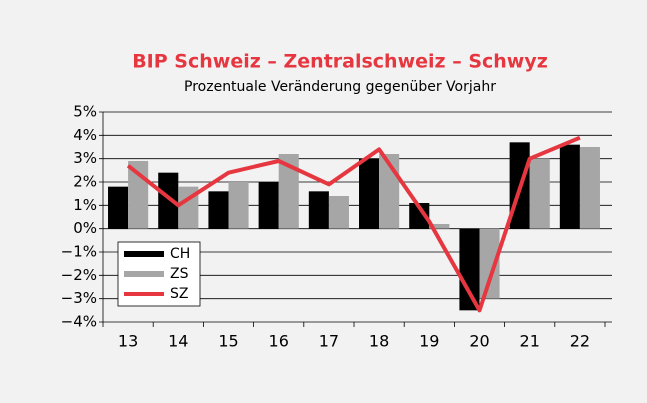  What do you see at coordinates (340, 62) in the screenshot?
I see `chart-title: BIP Schweiz – Zentralschweiz – Schwyz` at bounding box center [340, 62].